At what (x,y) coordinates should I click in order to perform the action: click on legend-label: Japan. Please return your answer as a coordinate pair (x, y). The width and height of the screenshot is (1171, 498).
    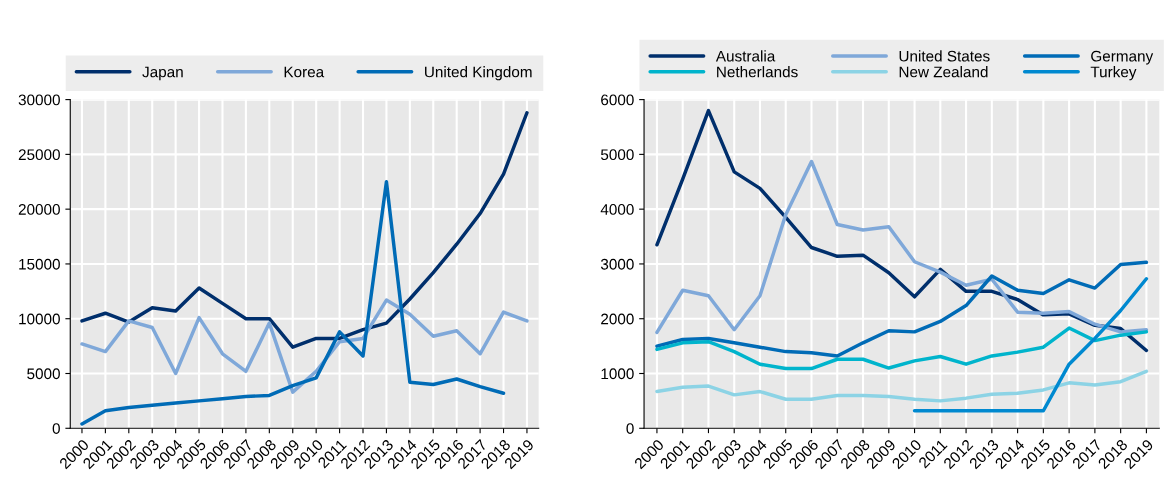
    Looking at the image, I should click on (162, 73).